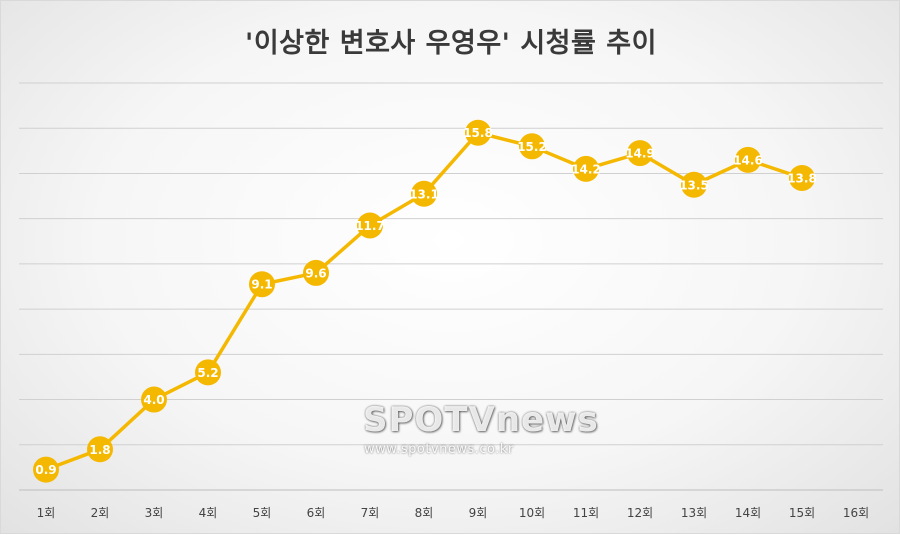  I want to click on data-label: 13.1, so click(424, 194).